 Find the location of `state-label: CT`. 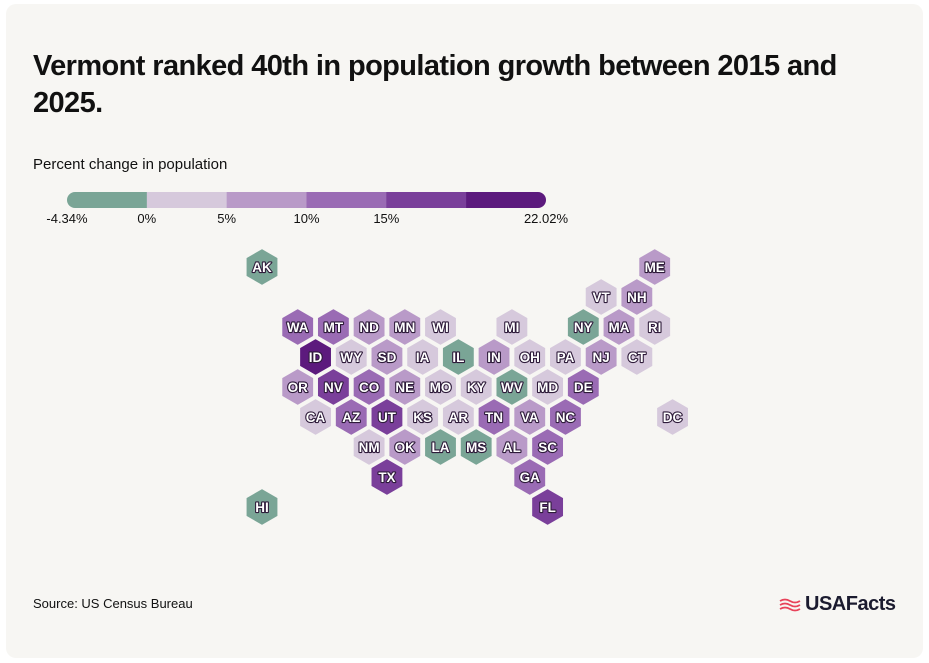

state-label: CT is located at coordinates (637, 357).